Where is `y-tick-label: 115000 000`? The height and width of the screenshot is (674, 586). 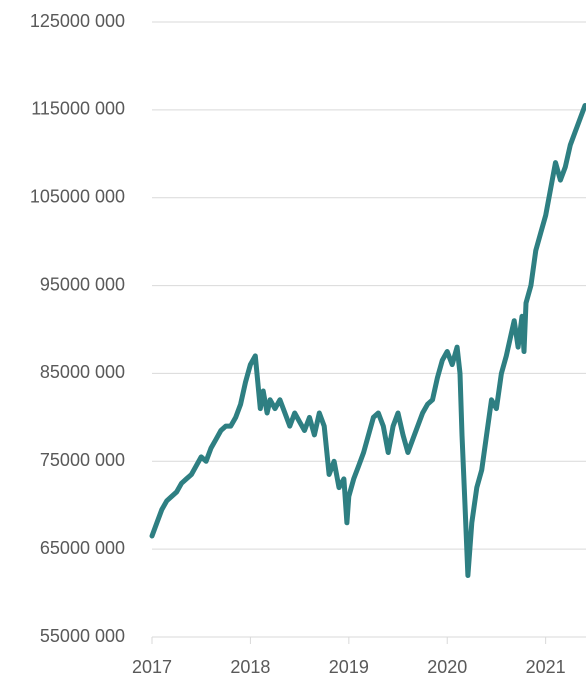 y-tick-label: 115000 000 is located at coordinates (78, 109).